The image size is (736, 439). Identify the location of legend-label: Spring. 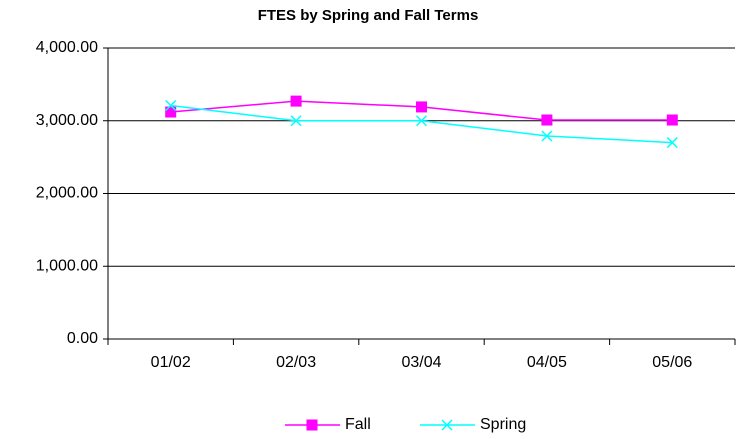
(503, 424).